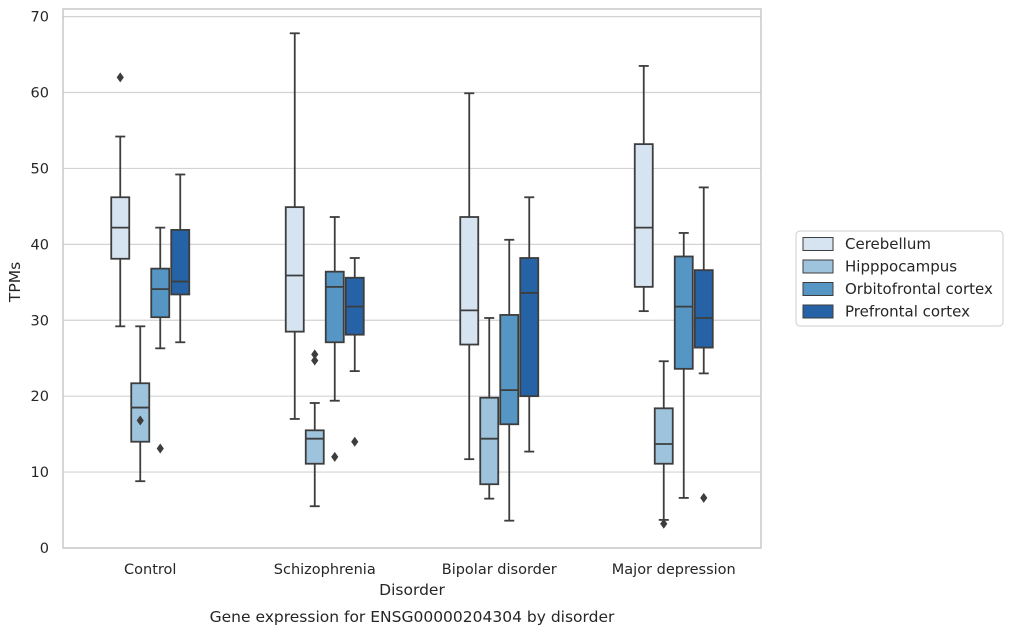 This screenshot has height=634, width=1013. I want to click on legend-label: Hipppocampus, so click(901, 267).